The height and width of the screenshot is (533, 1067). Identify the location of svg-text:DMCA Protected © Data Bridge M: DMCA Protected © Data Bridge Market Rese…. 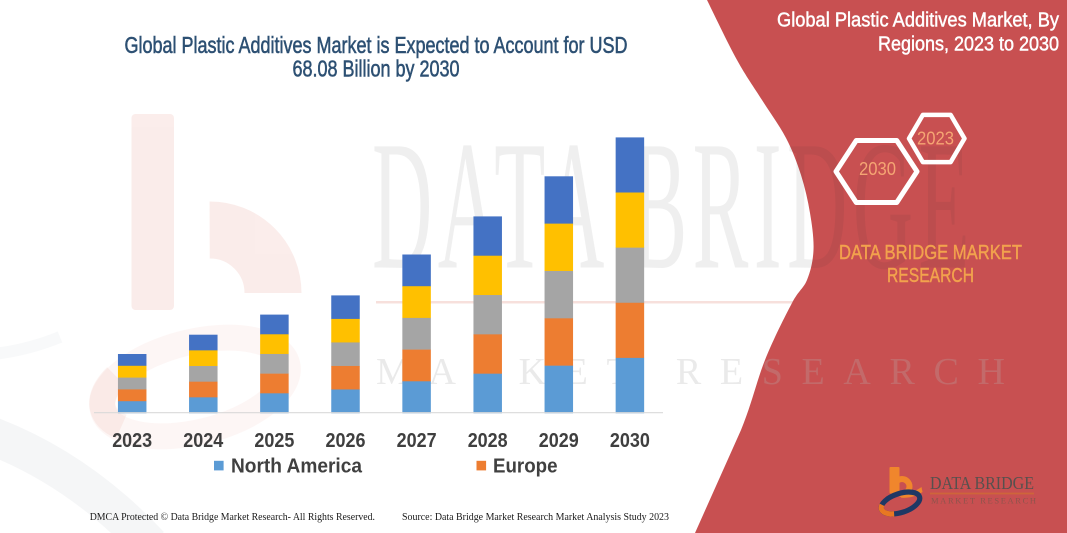
(233, 517).